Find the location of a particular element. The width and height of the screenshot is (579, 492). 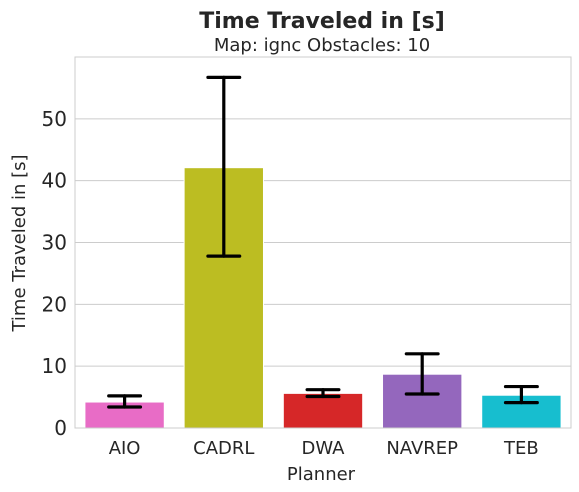

x-tick-label: CADRL is located at coordinates (223, 448).